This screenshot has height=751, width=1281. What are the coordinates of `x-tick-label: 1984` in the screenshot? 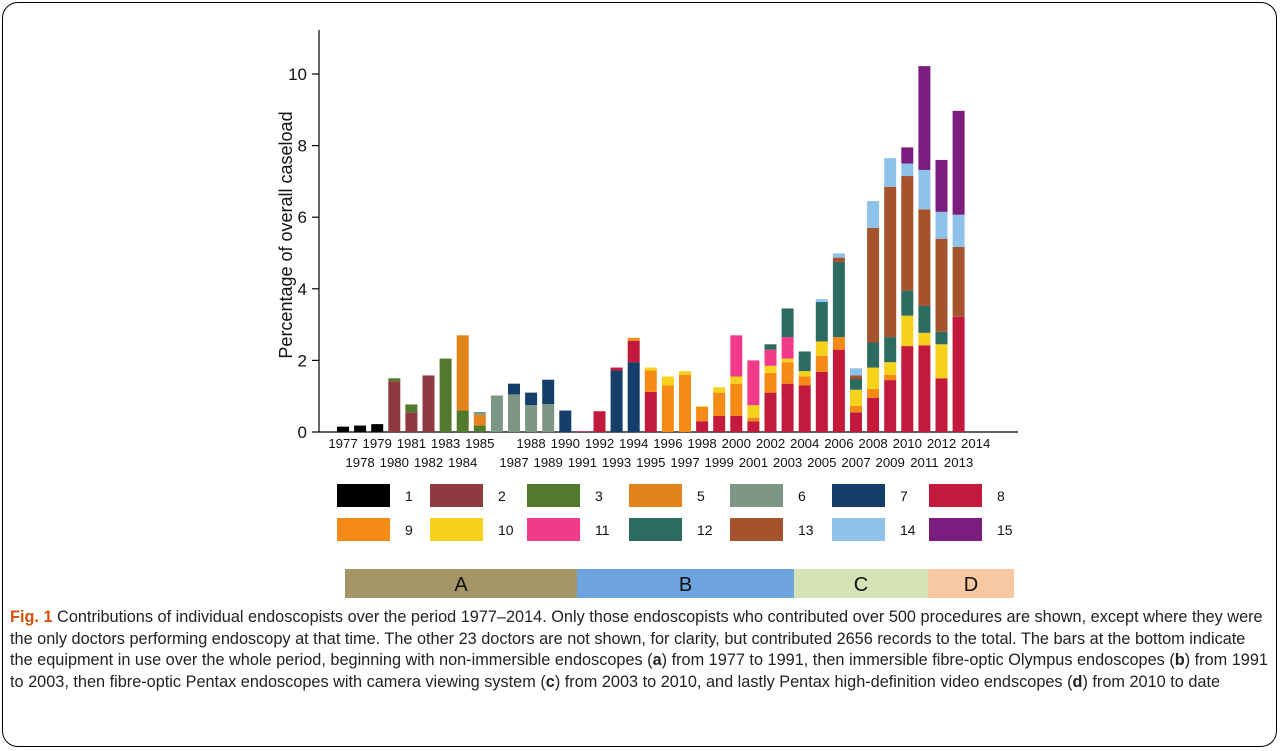 It's located at (462, 462).